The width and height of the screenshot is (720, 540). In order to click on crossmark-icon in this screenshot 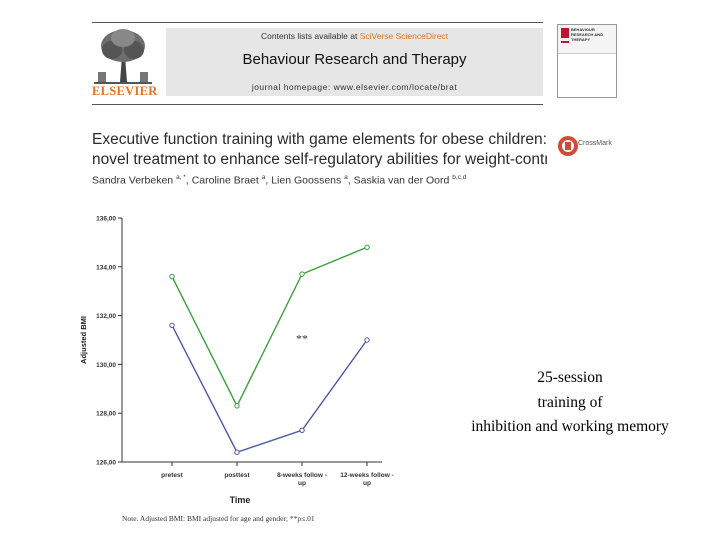, I will do `click(588, 146)`.